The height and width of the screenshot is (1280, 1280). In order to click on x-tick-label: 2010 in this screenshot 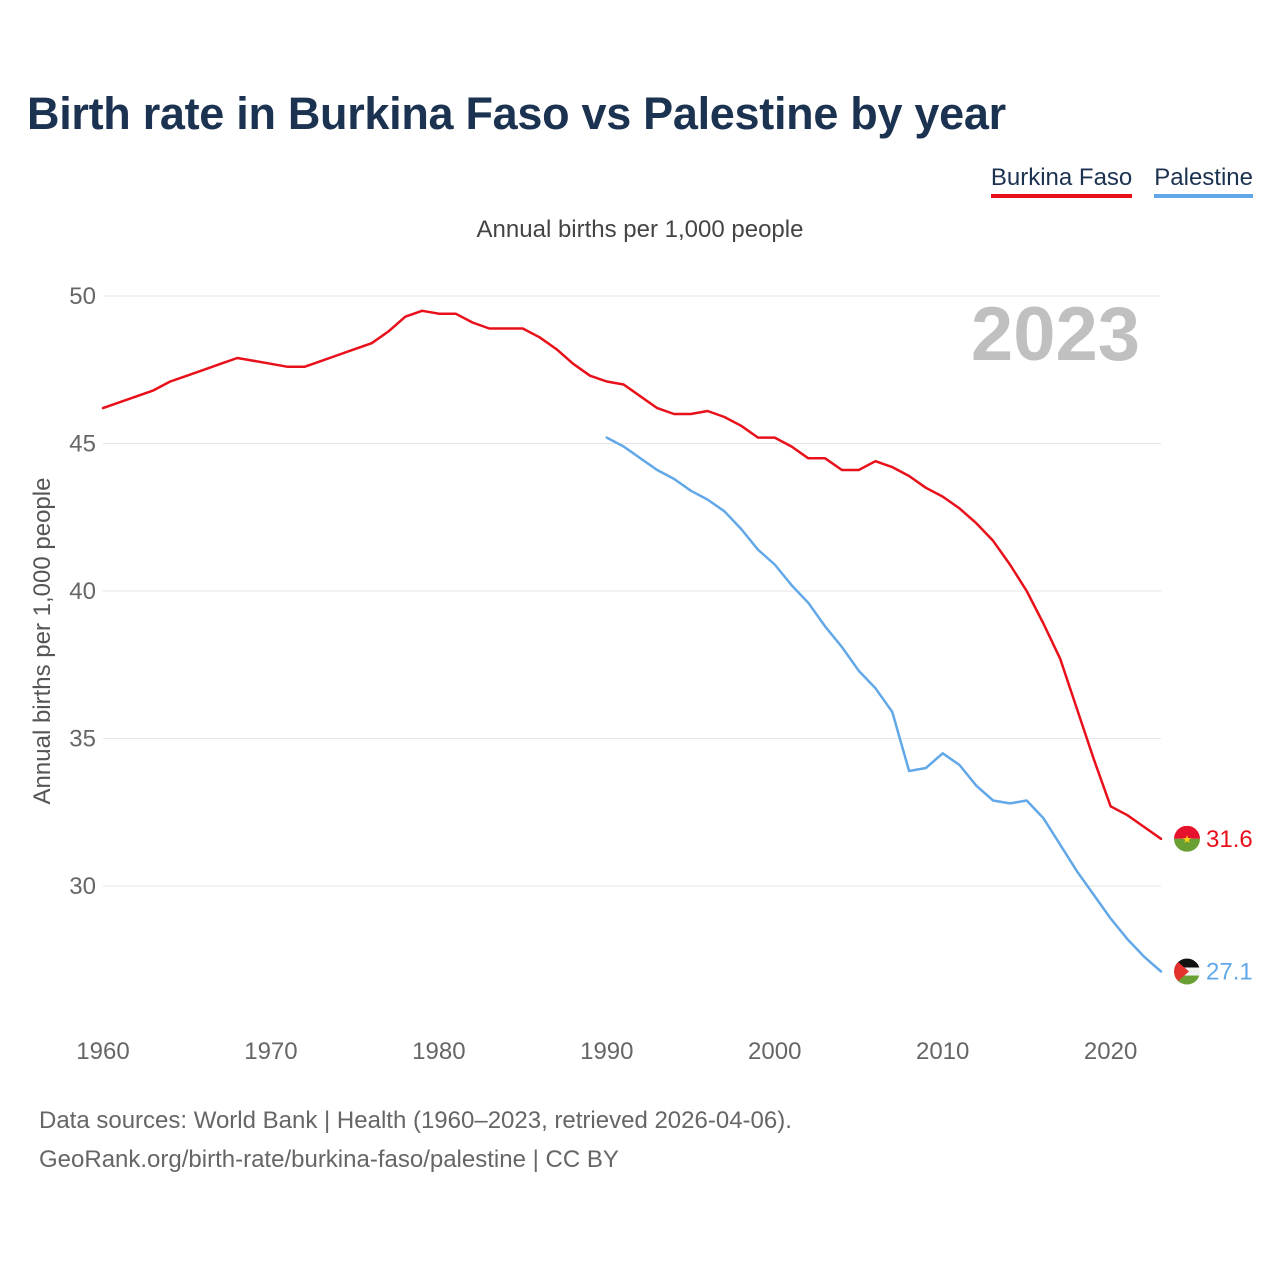, I will do `click(942, 1051)`.